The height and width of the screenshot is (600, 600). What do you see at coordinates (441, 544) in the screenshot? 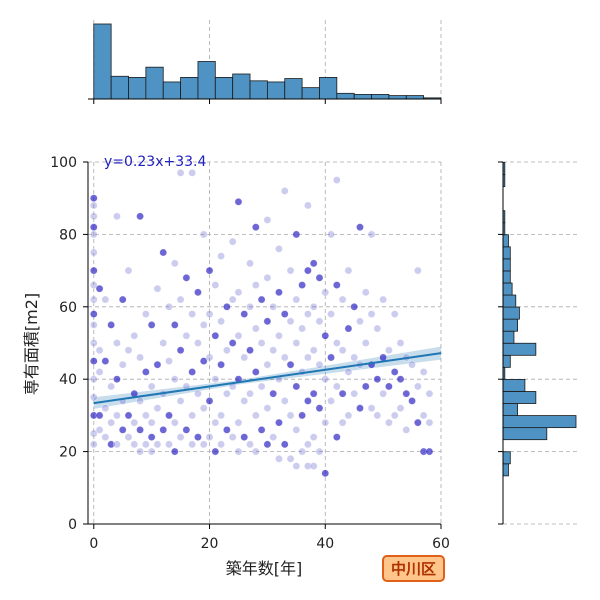
I see `x-tick-label: 60` at bounding box center [441, 544].